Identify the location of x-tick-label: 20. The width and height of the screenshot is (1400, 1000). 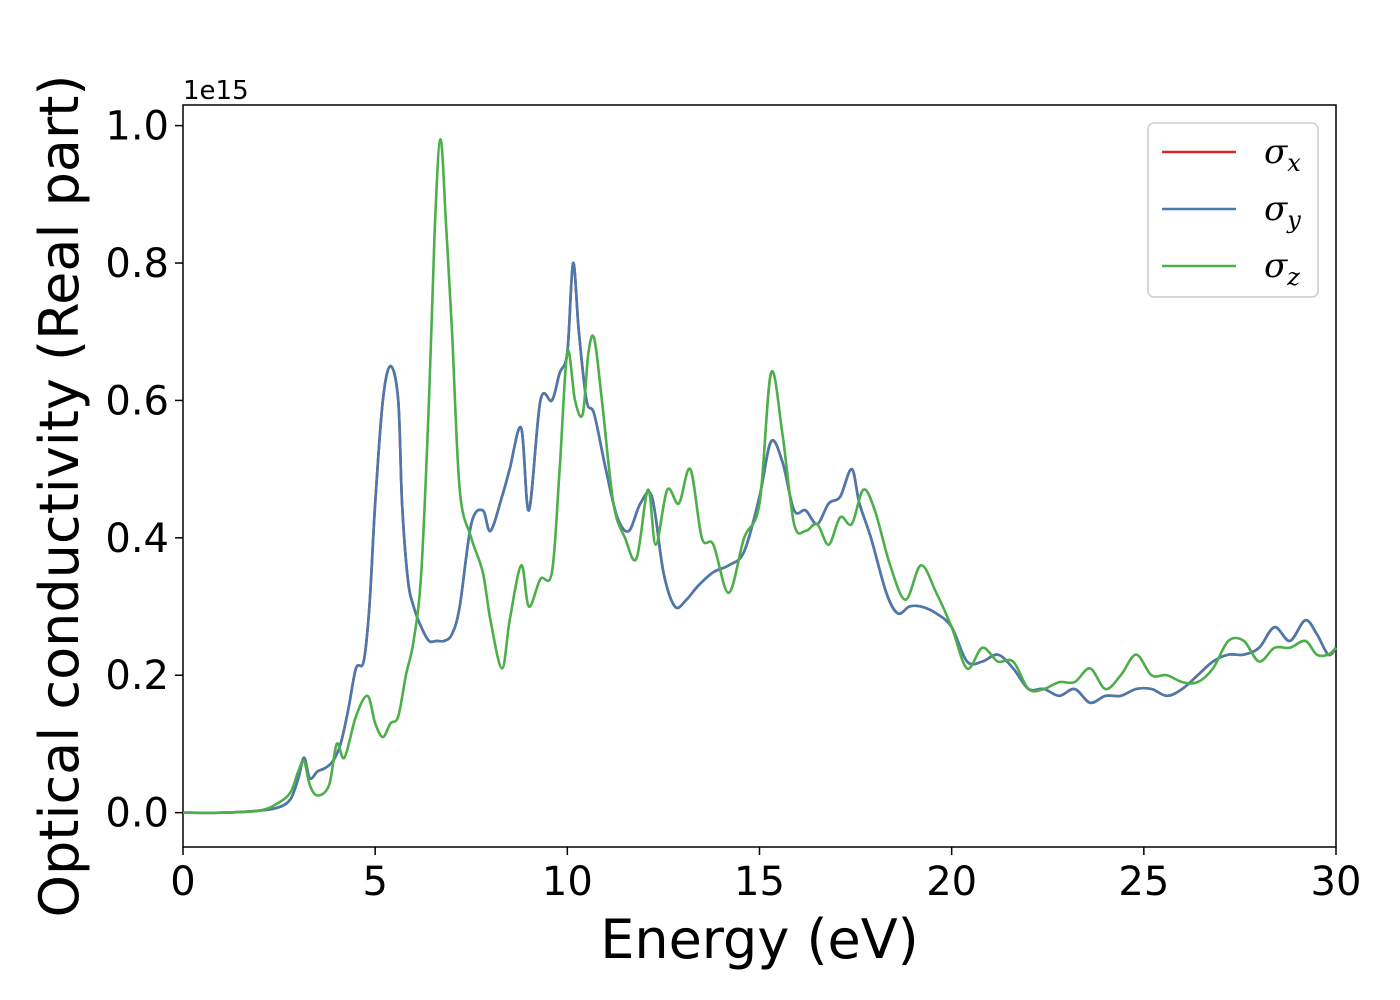
(951, 882).